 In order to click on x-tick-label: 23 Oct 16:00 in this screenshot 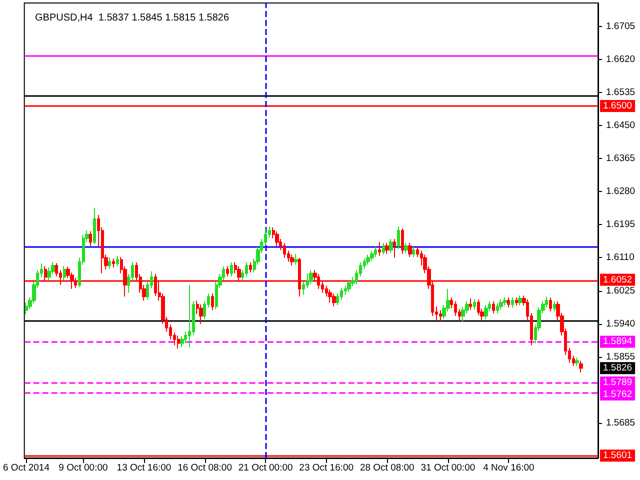, I will do `click(326, 468)`.